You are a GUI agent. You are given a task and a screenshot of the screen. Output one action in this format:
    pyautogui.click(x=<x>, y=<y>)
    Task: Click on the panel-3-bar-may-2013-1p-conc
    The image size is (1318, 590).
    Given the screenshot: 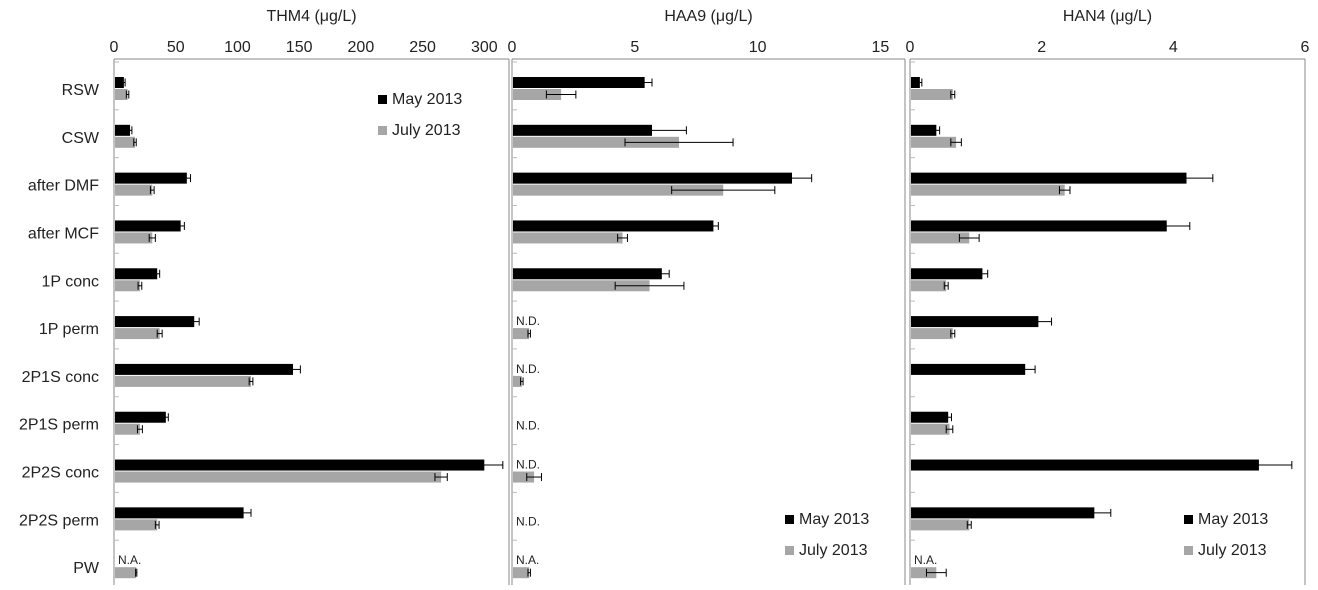 What is the action you would take?
    pyautogui.click(x=947, y=274)
    